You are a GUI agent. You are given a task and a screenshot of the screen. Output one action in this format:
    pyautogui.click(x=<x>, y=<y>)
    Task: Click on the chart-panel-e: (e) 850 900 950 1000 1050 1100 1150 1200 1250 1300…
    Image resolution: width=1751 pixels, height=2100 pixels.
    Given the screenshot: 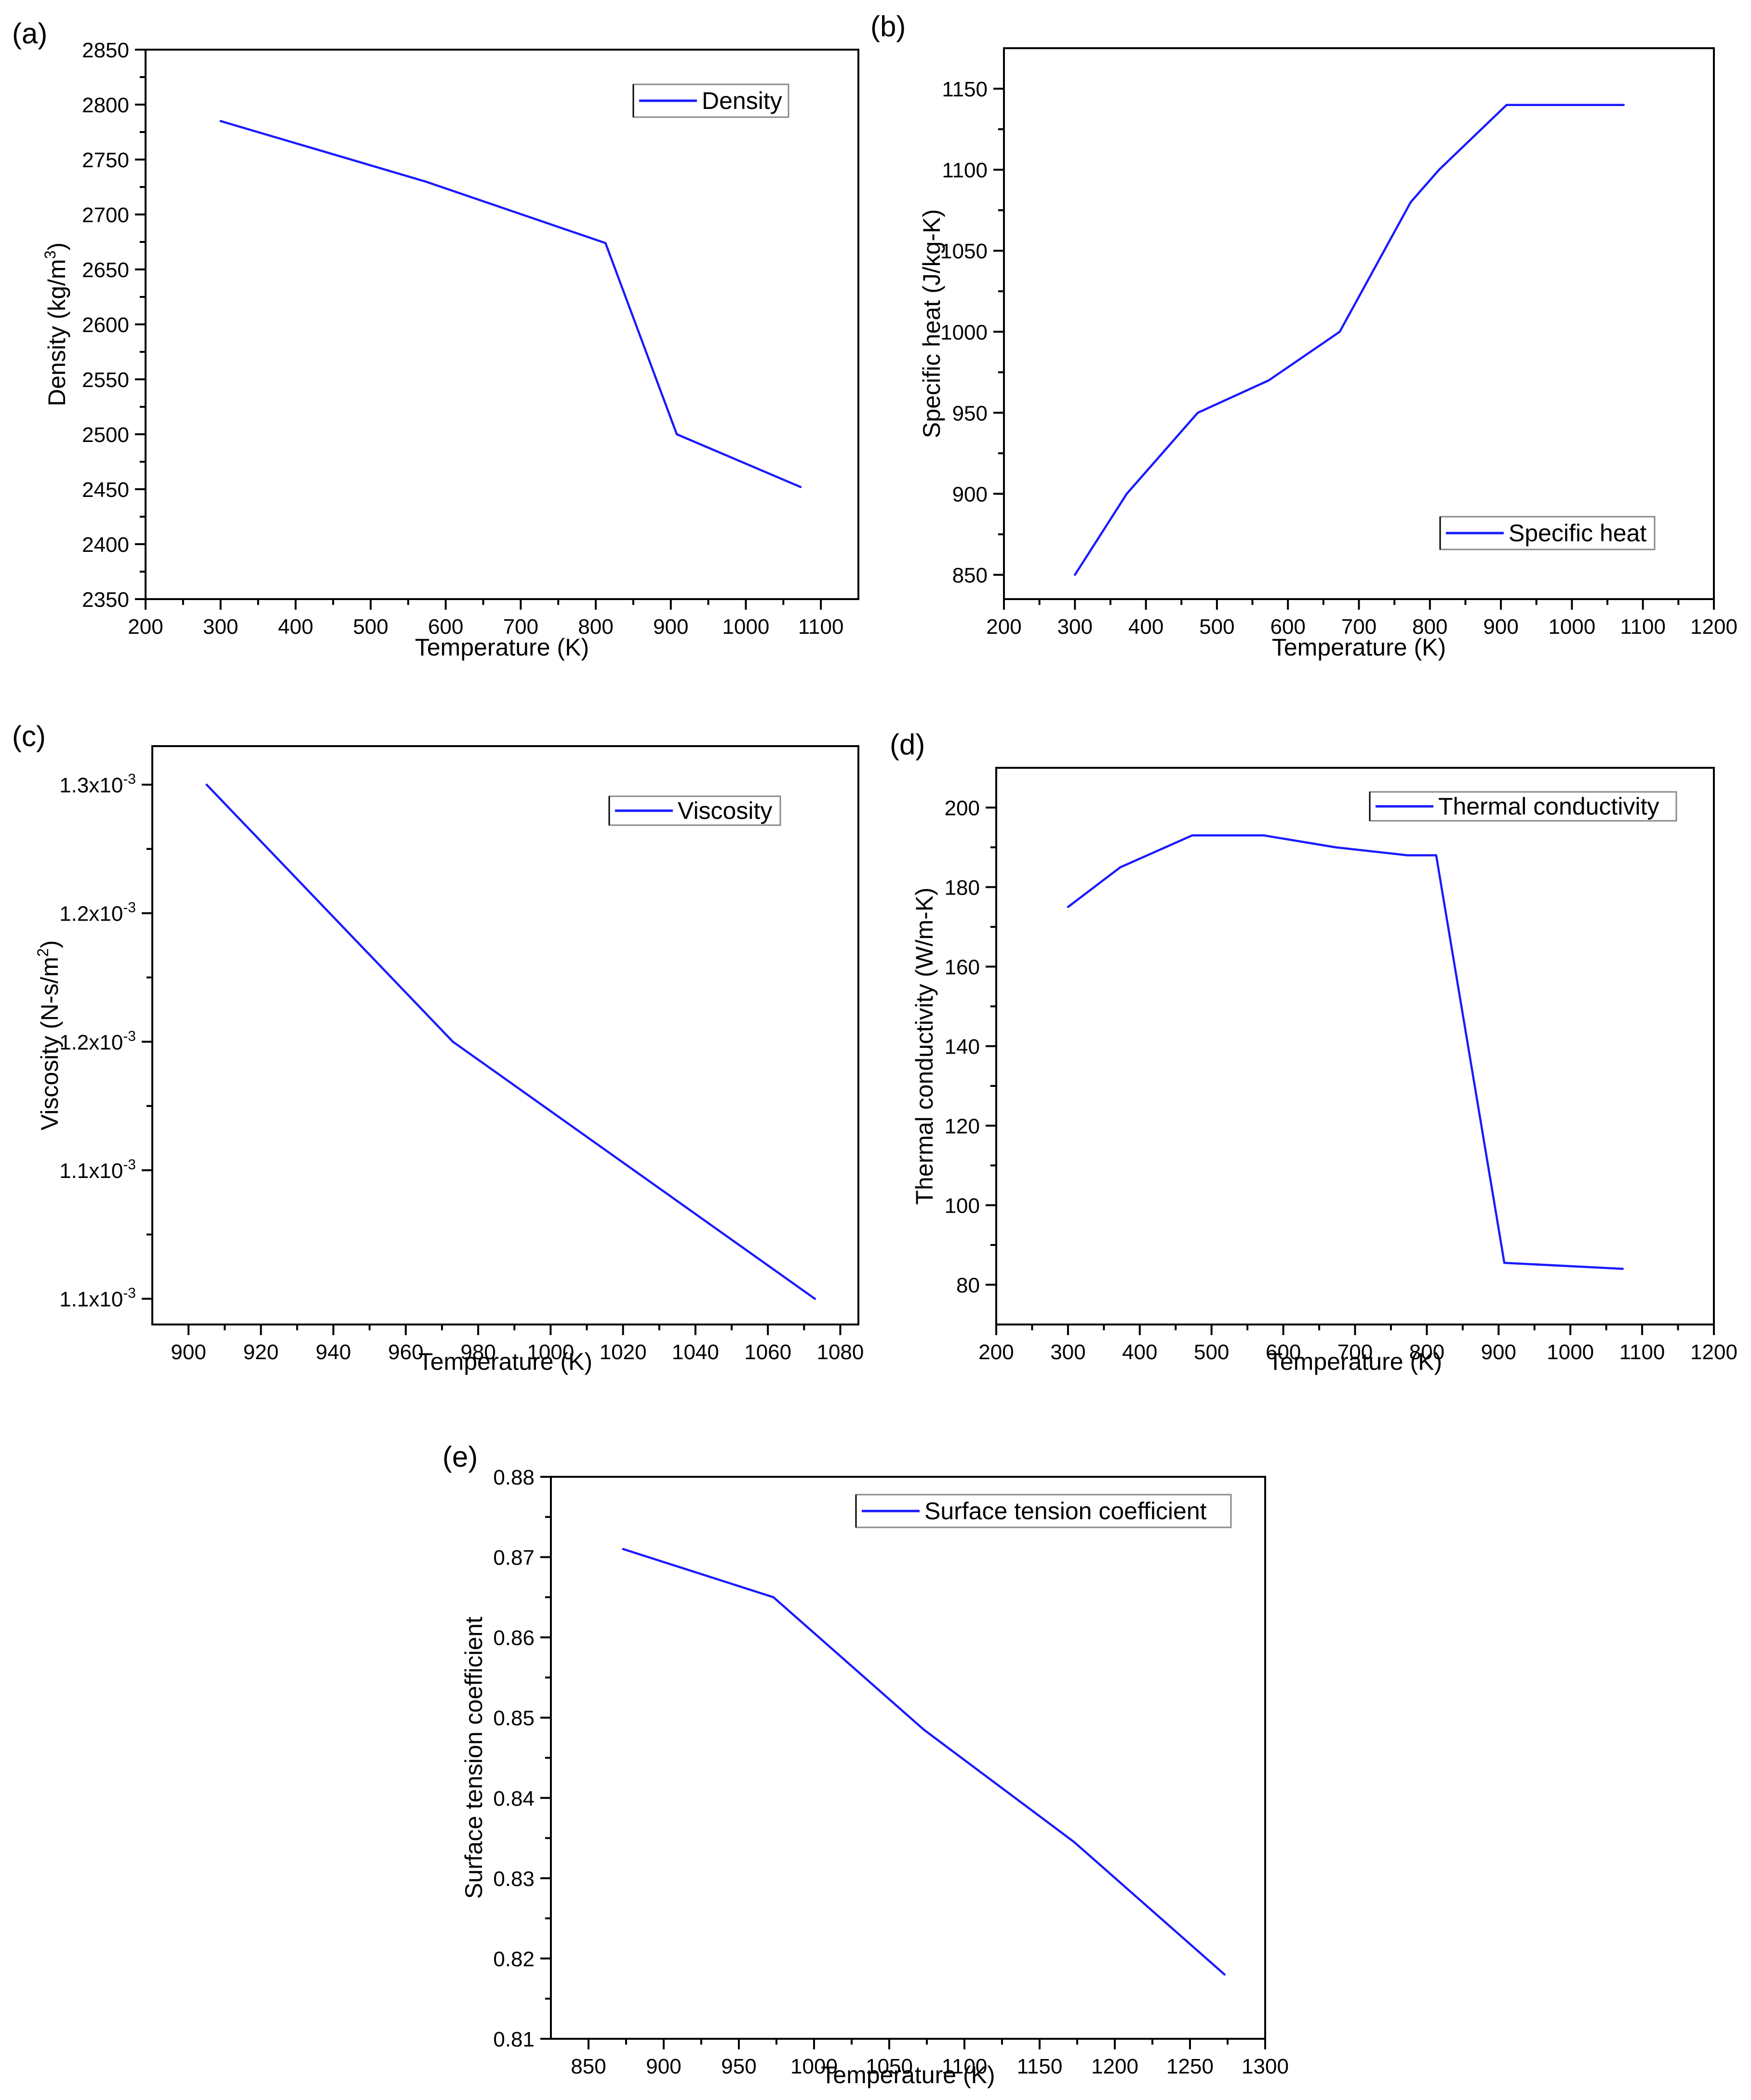 What is the action you would take?
    pyautogui.click(x=865, y=1764)
    